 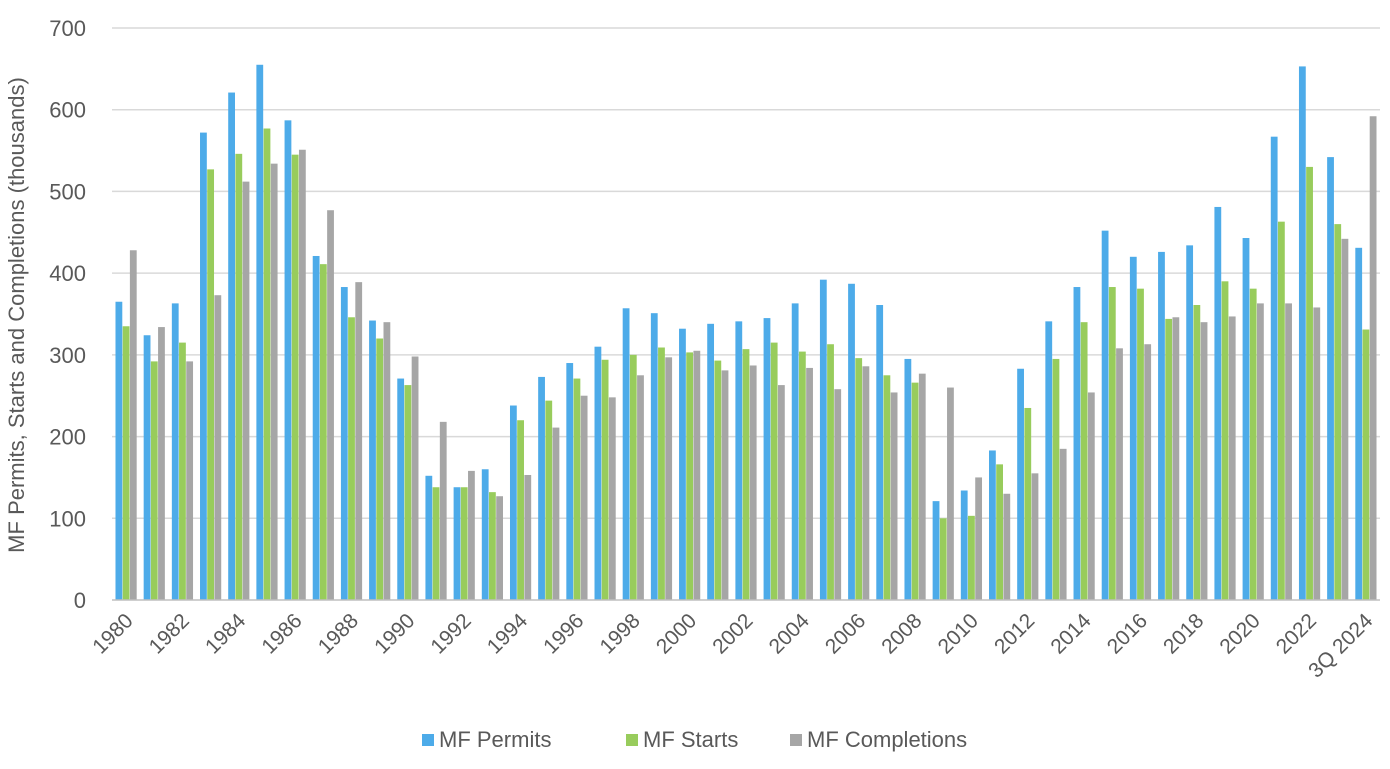 What do you see at coordinates (80, 600) in the screenshot?
I see `y-tick-label: 0` at bounding box center [80, 600].